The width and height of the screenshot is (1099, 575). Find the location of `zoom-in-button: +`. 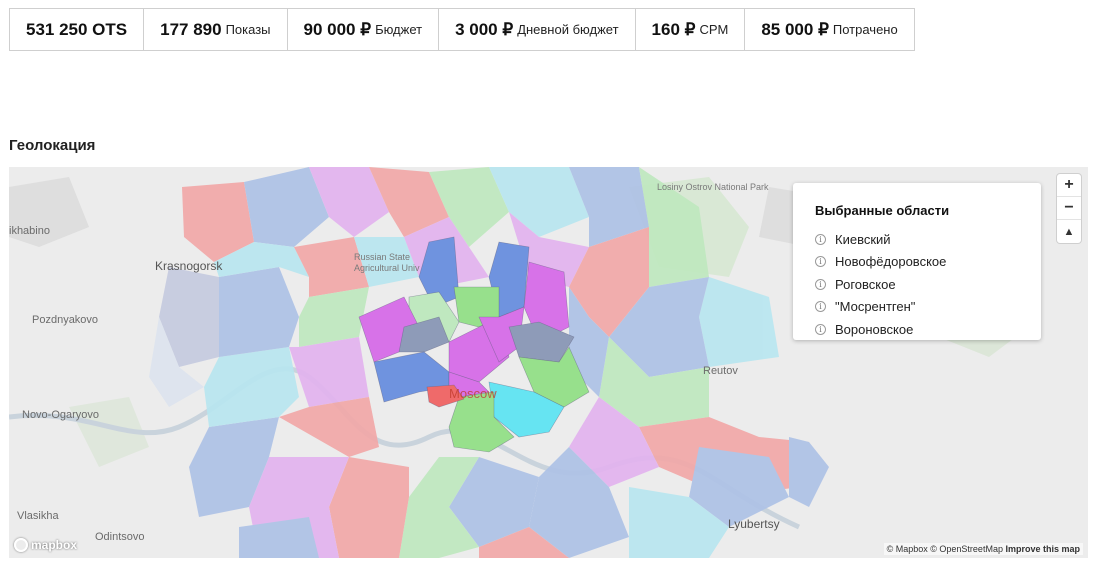

zoom-in-button: + is located at coordinates (1069, 185).